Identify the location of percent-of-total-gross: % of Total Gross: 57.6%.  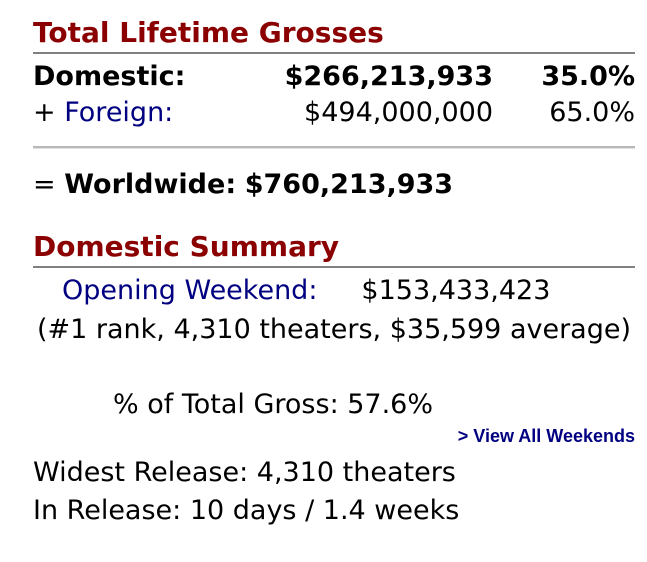
(273, 404).